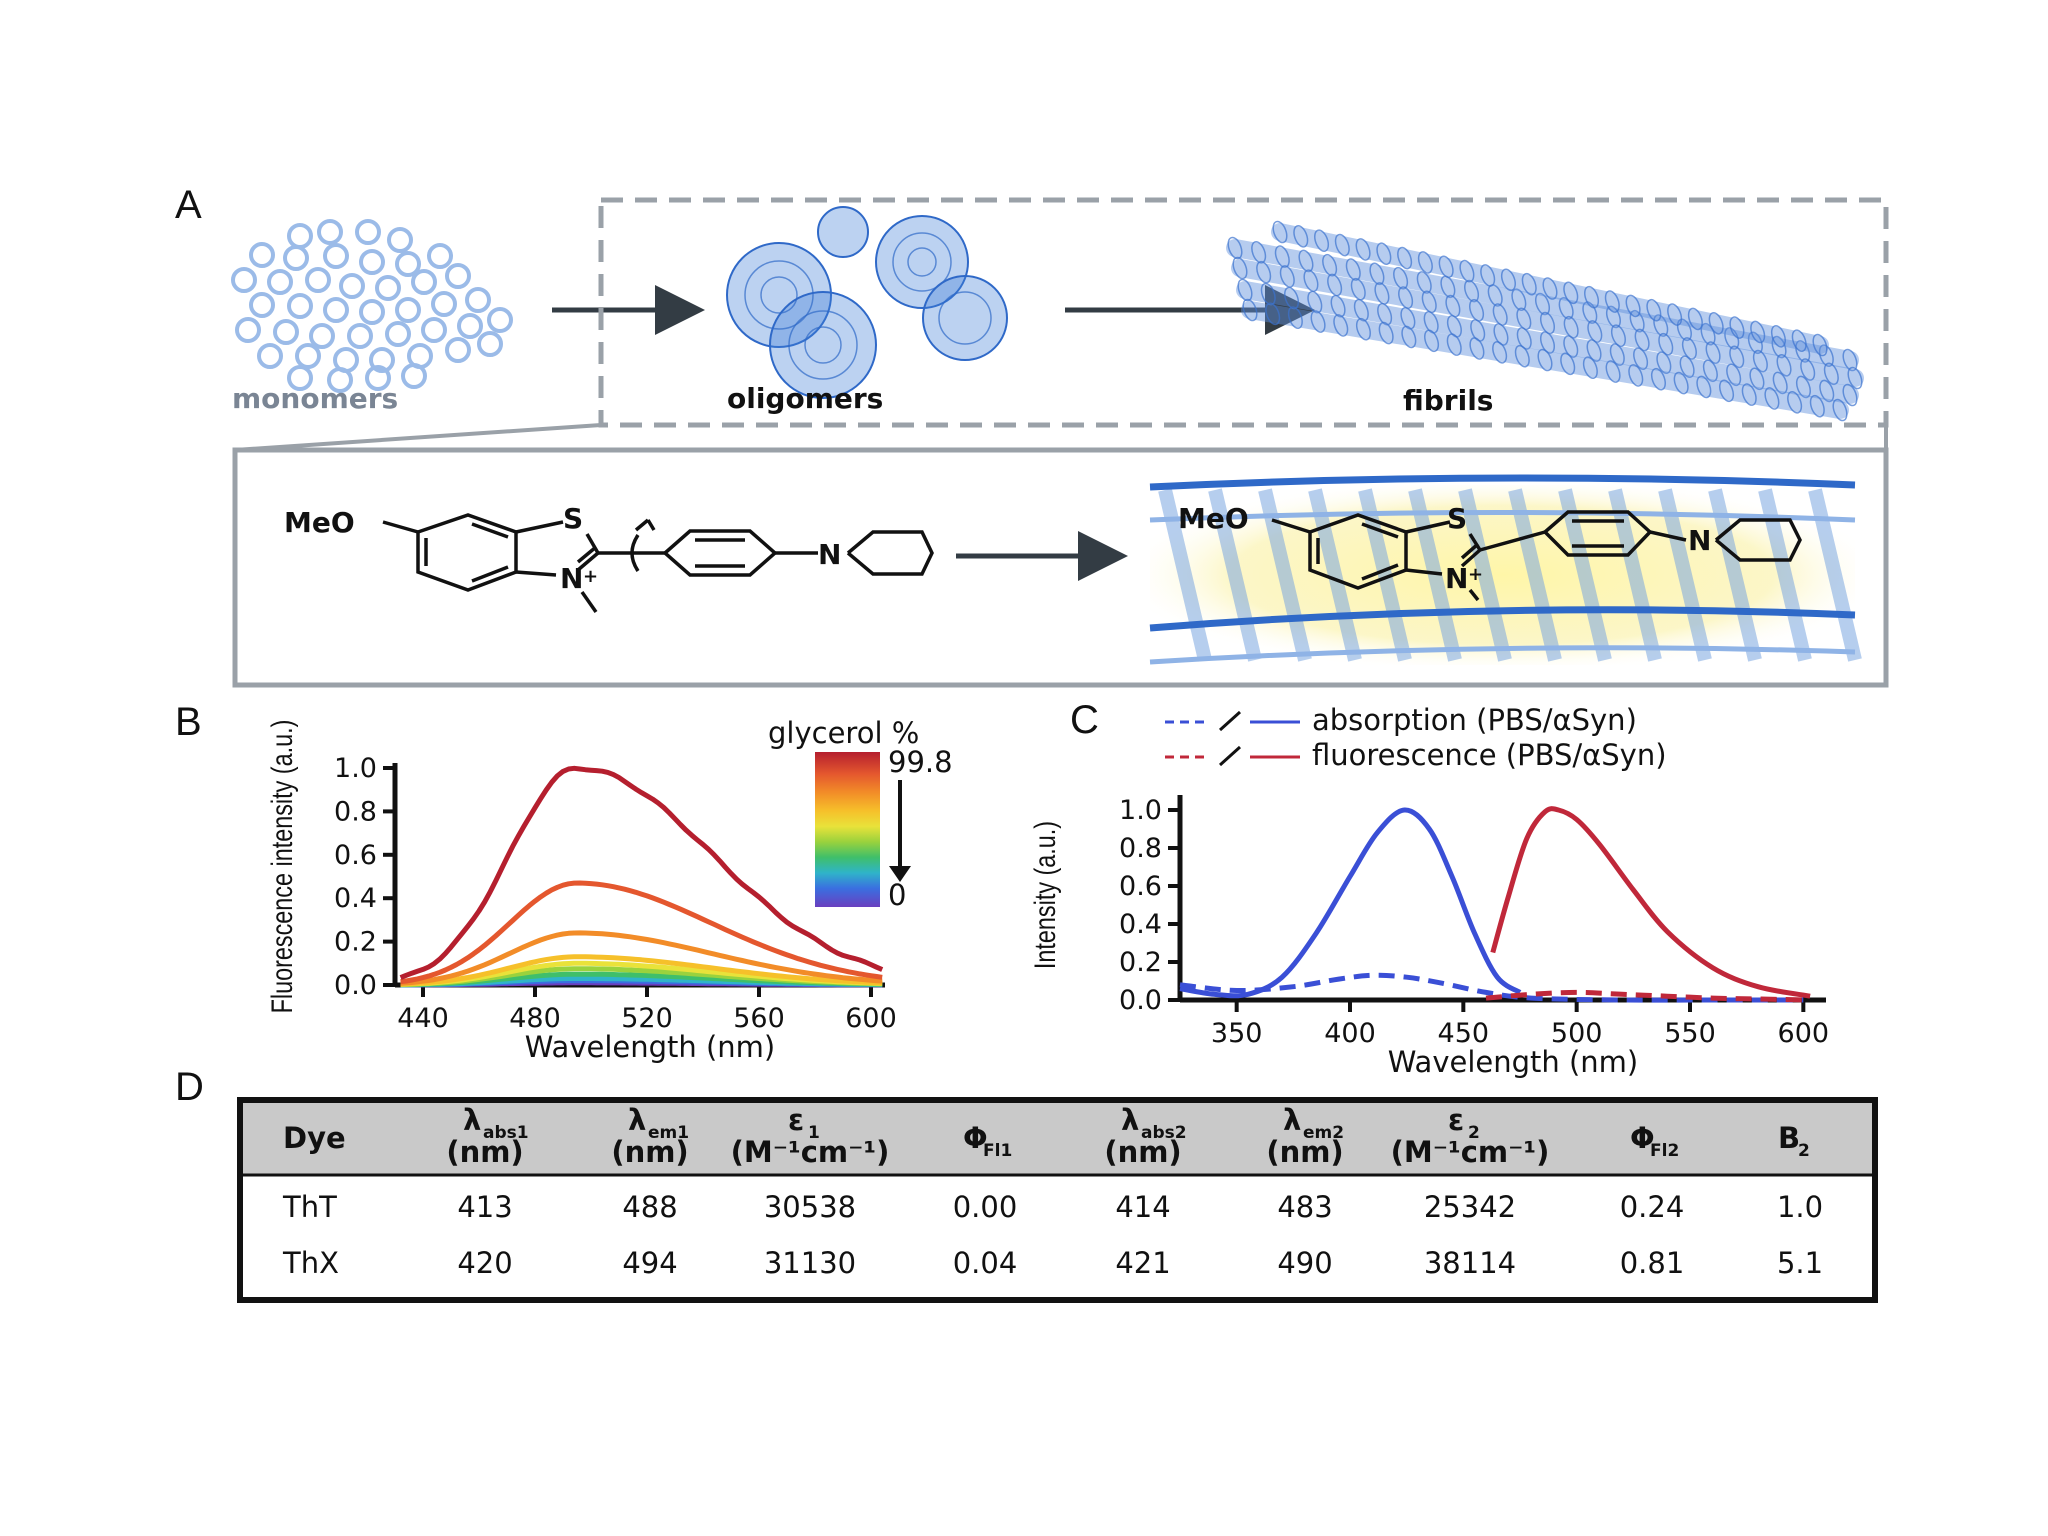 This screenshot has width=2048, height=1536. I want to click on chart-c-series-line, so click(1648, 996).